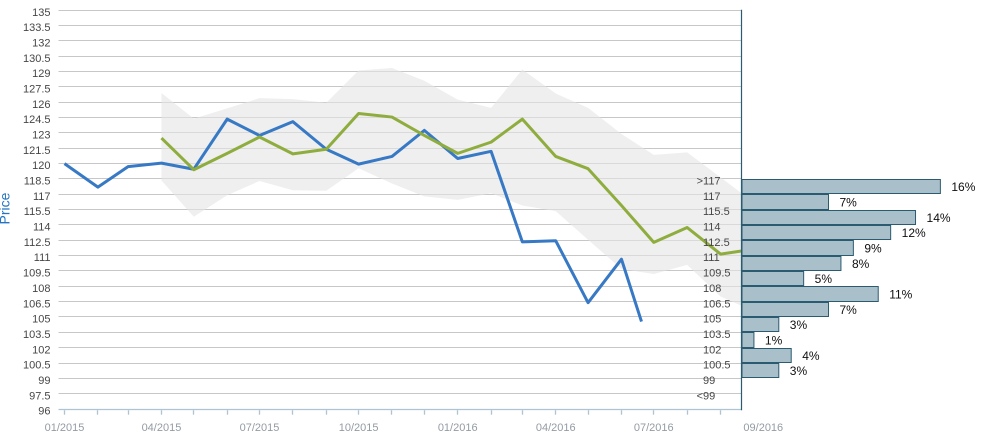 The width and height of the screenshot is (981, 442). What do you see at coordinates (811, 356) in the screenshot?
I see `svg-text: 4%` at bounding box center [811, 356].